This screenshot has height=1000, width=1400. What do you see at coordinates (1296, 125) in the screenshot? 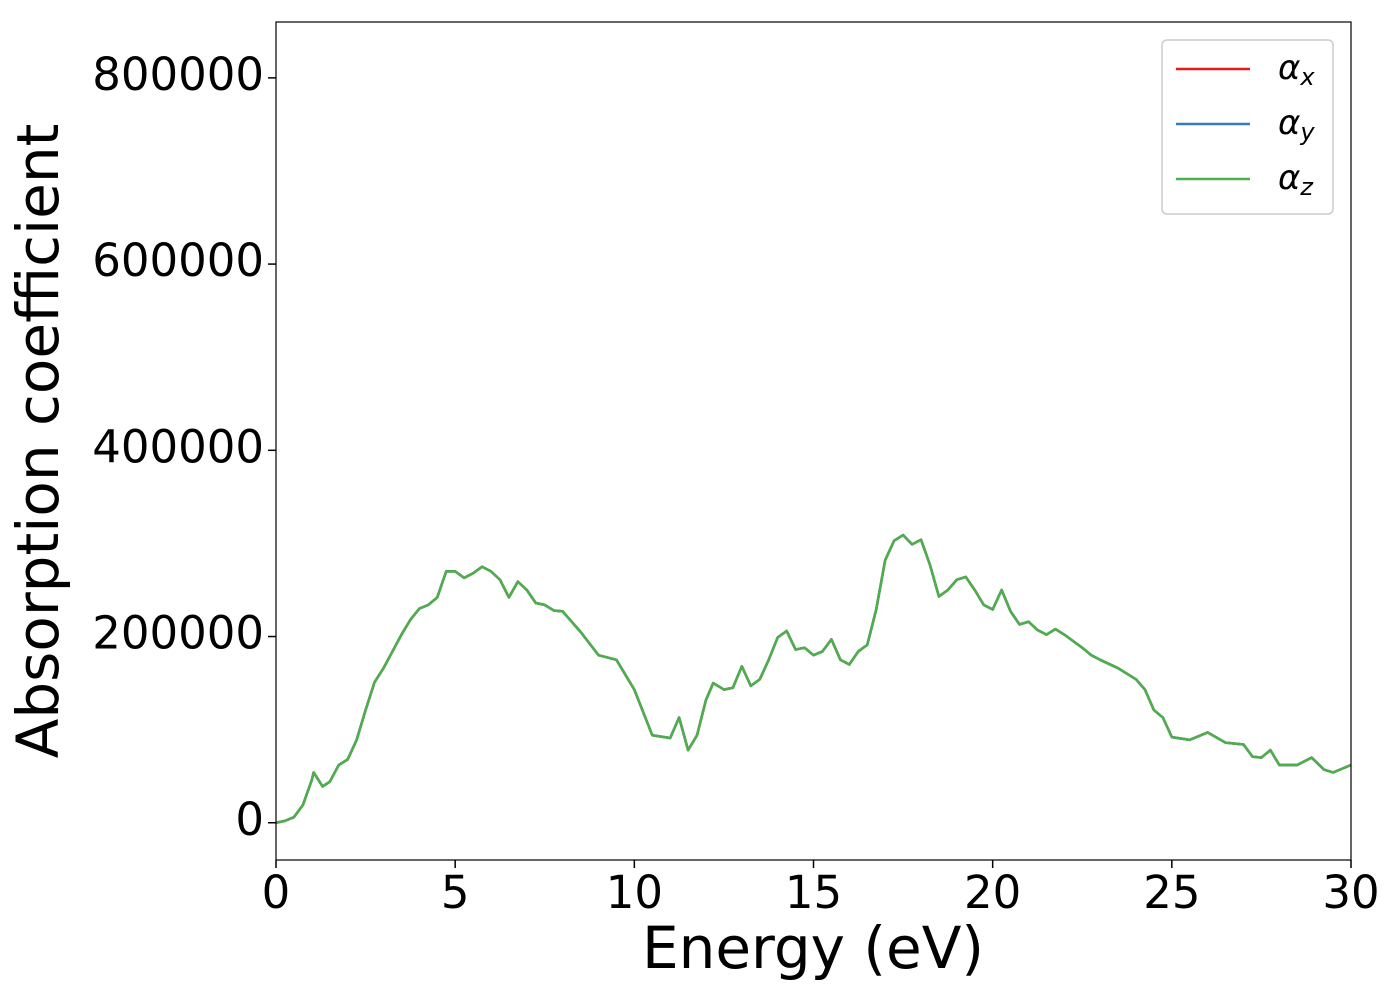
I see `legend-label: αy` at bounding box center [1296, 125].